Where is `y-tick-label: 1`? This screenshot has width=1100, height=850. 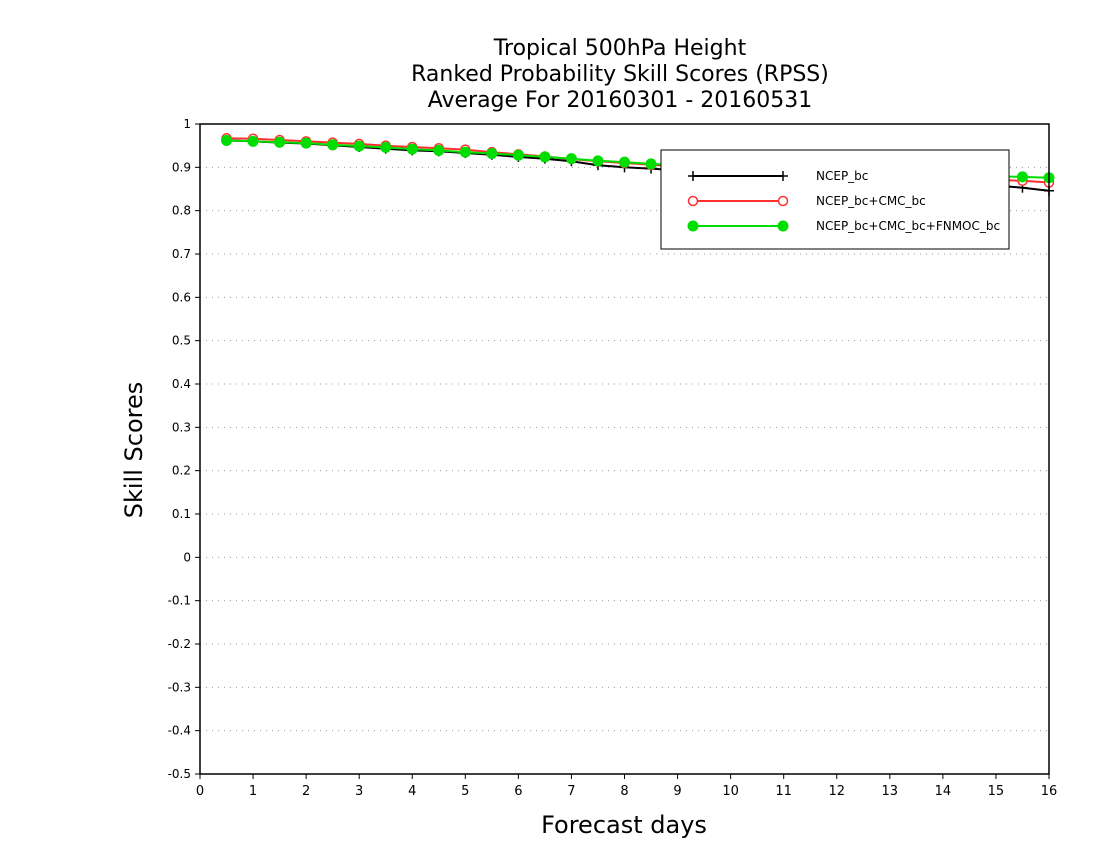
y-tick-label: 1 is located at coordinates (187, 124).